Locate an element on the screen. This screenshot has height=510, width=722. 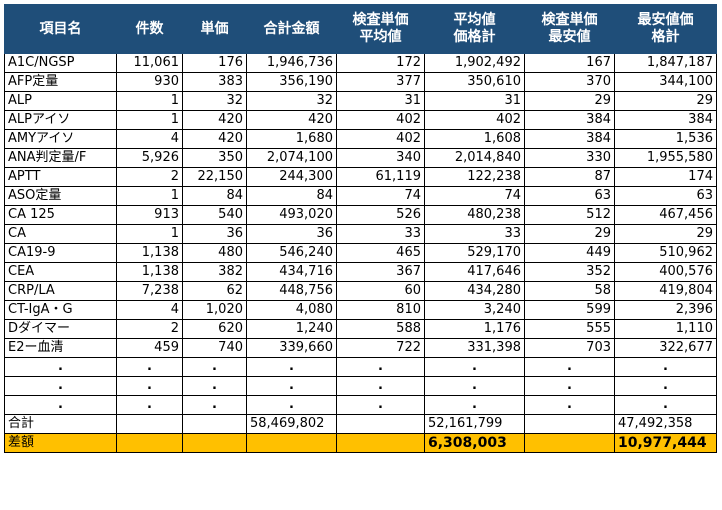
cell-item-name: CA is located at coordinates (60, 234).